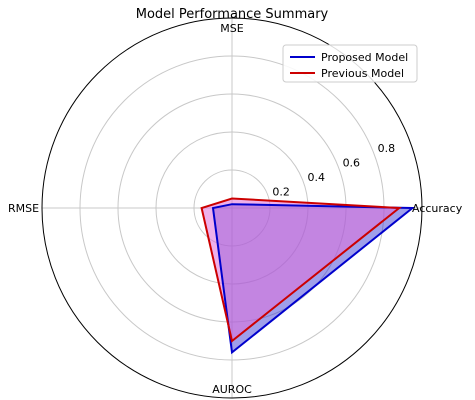 The height and width of the screenshot is (400, 475). Describe the element at coordinates (23, 208) in the screenshot. I see `axis-label-rmse: RMSE` at that location.